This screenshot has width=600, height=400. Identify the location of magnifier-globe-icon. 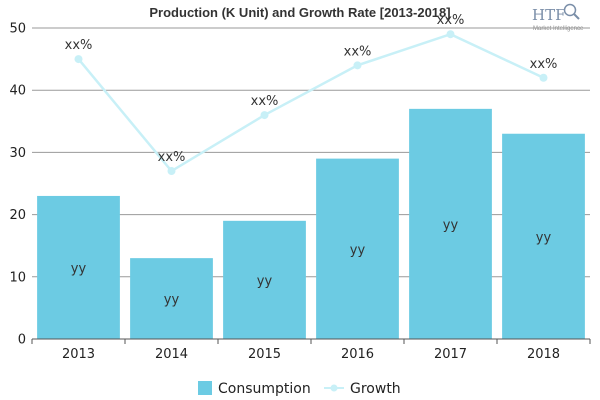
(571, 11).